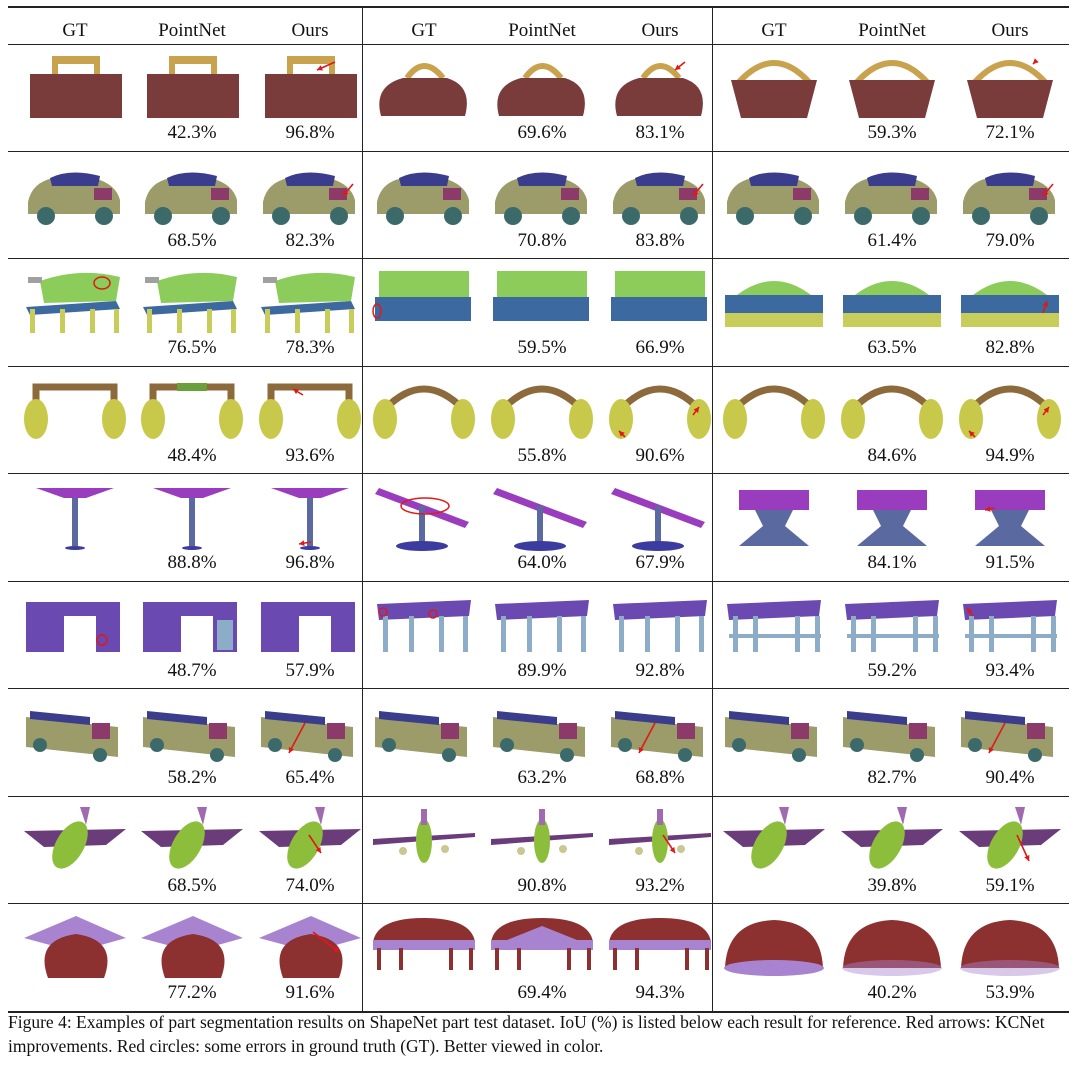  I want to click on iou-value: 64.0%, so click(542, 562).